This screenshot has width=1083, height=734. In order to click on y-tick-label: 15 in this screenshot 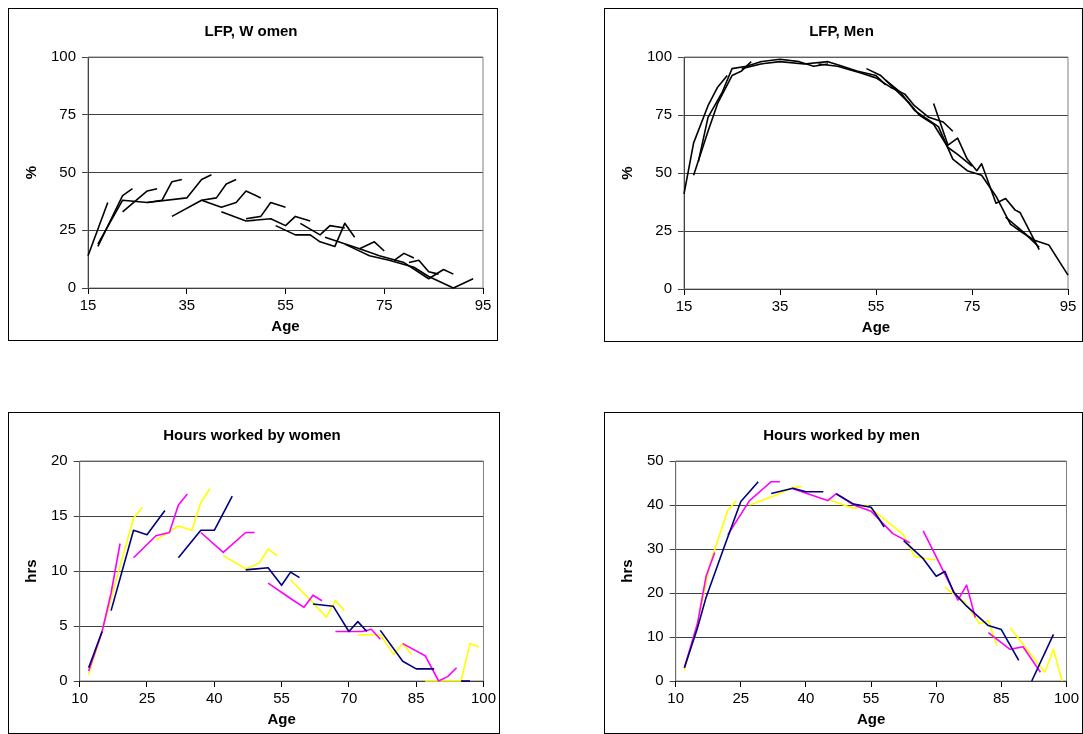, I will do `click(59, 515)`.